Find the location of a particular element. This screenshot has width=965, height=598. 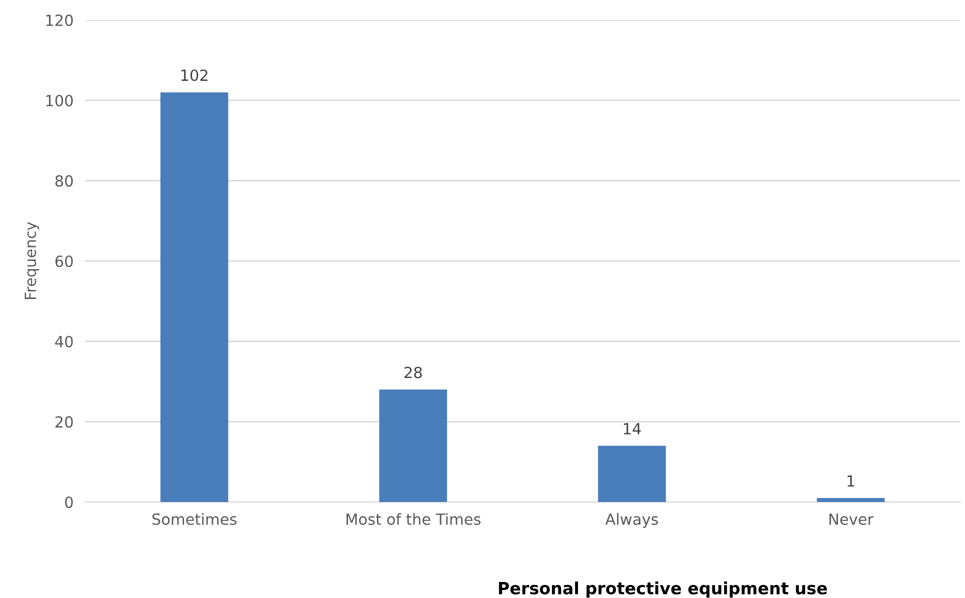

x-tick-label: Sometimes is located at coordinates (194, 519).